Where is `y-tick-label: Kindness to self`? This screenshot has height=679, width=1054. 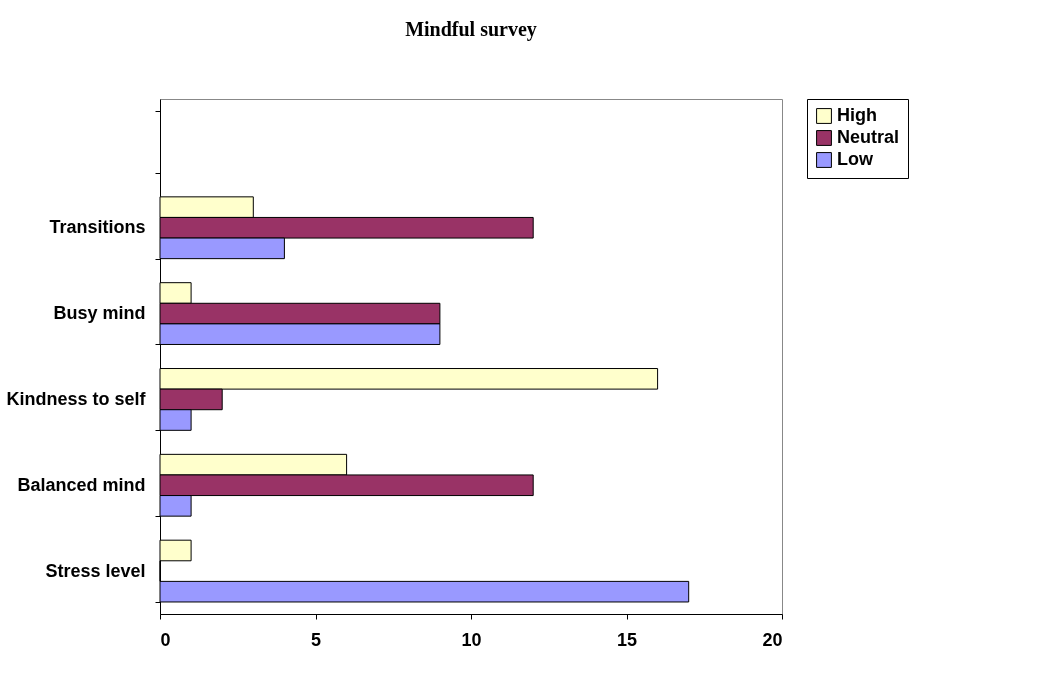 y-tick-label: Kindness to self is located at coordinates (76, 398).